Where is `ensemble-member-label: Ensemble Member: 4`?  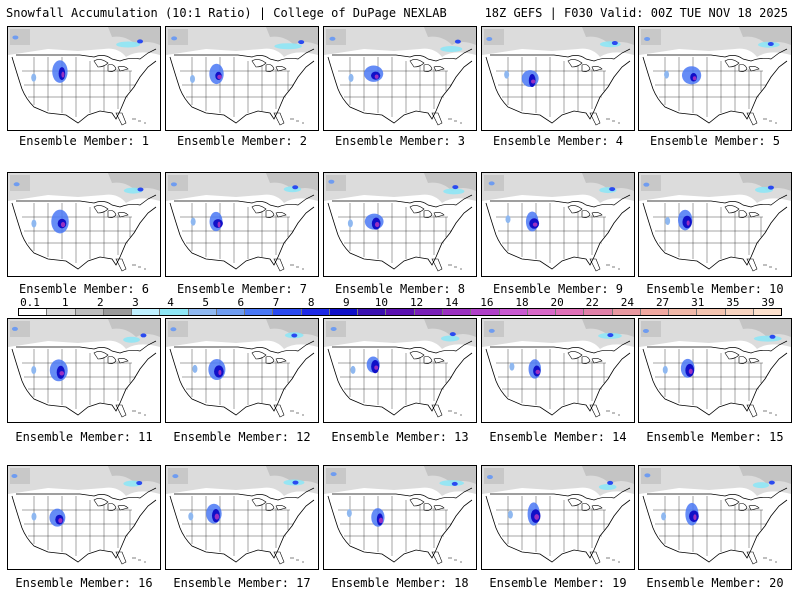
ensemble-member-label: Ensemble Member: 4 is located at coordinates (558, 141).